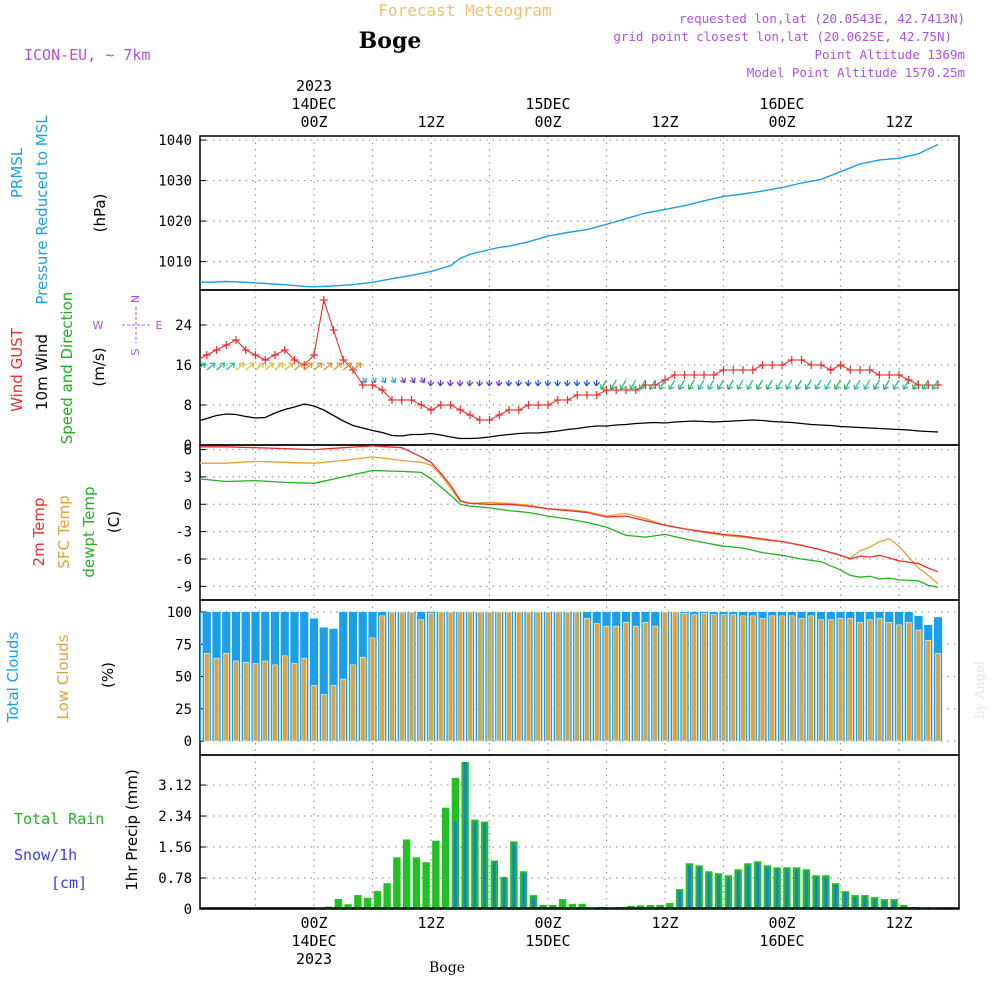  I want to click on temp-label: 2m Temp, so click(39, 532).